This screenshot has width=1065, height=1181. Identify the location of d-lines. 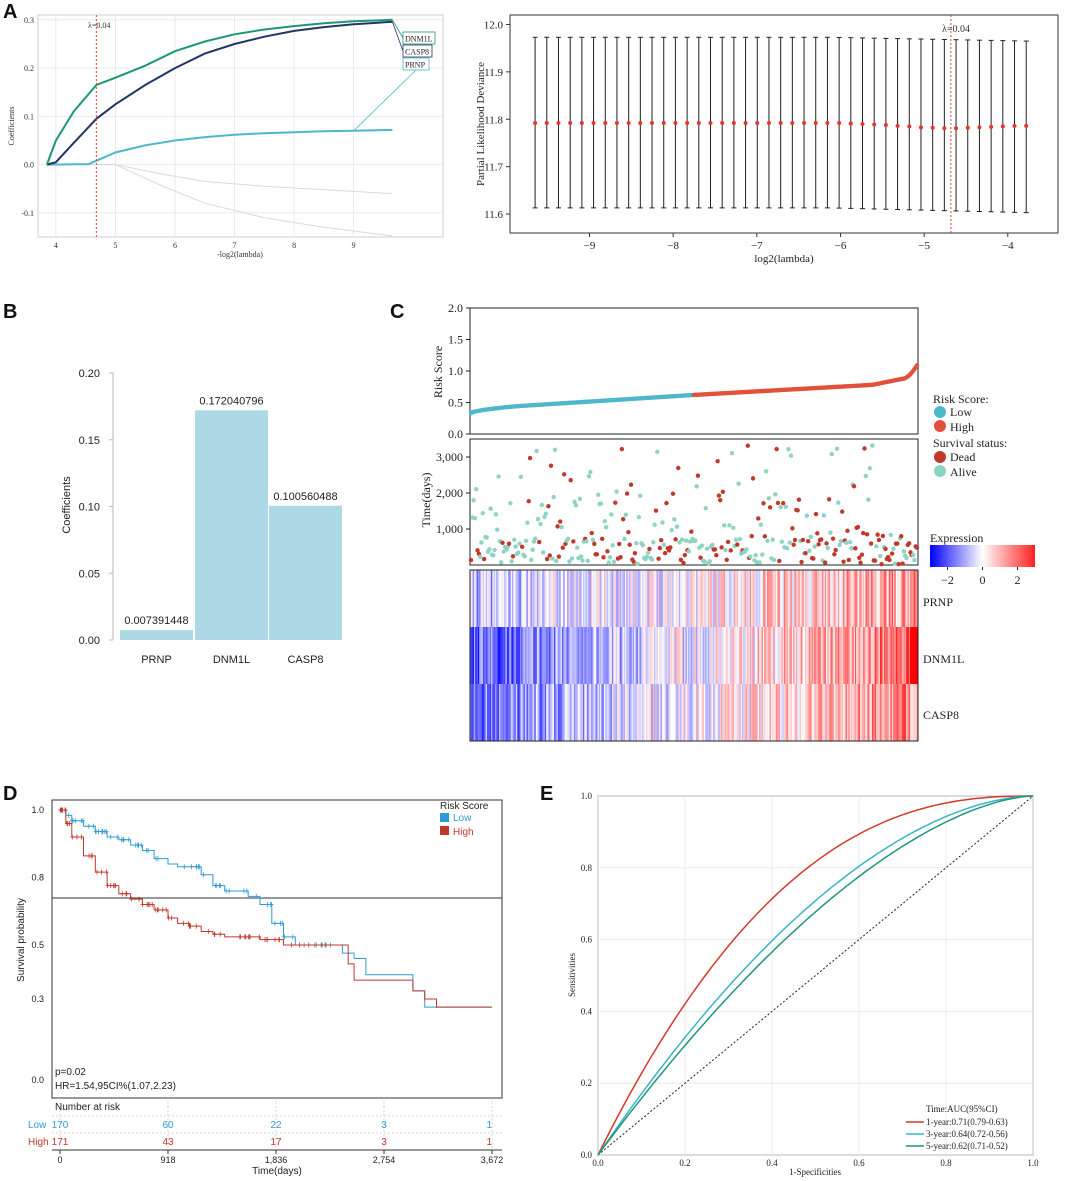
(275, 907).